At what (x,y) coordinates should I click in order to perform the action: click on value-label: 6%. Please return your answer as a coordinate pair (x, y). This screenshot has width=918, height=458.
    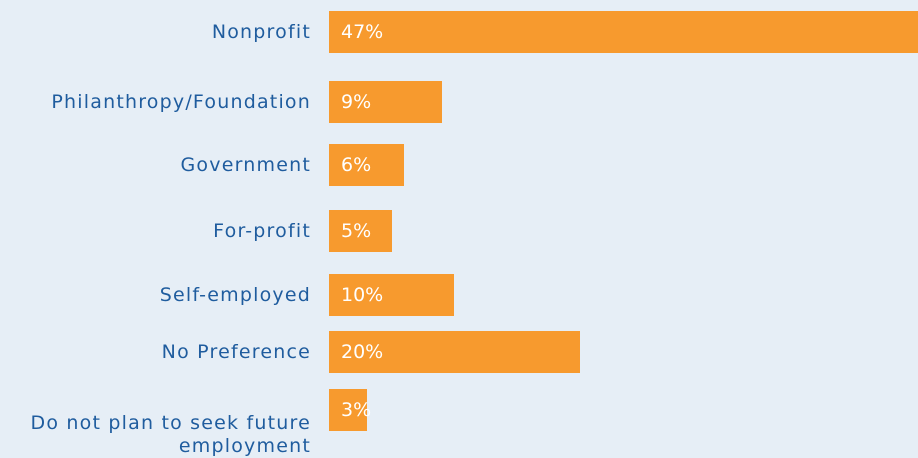
    Looking at the image, I should click on (356, 165).